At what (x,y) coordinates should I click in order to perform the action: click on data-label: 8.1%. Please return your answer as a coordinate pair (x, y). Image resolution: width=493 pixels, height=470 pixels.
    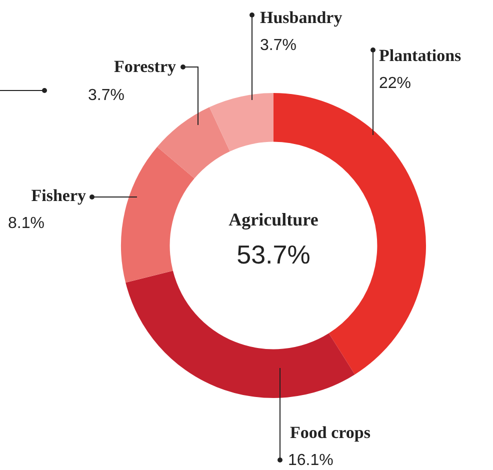
    Looking at the image, I should click on (26, 223).